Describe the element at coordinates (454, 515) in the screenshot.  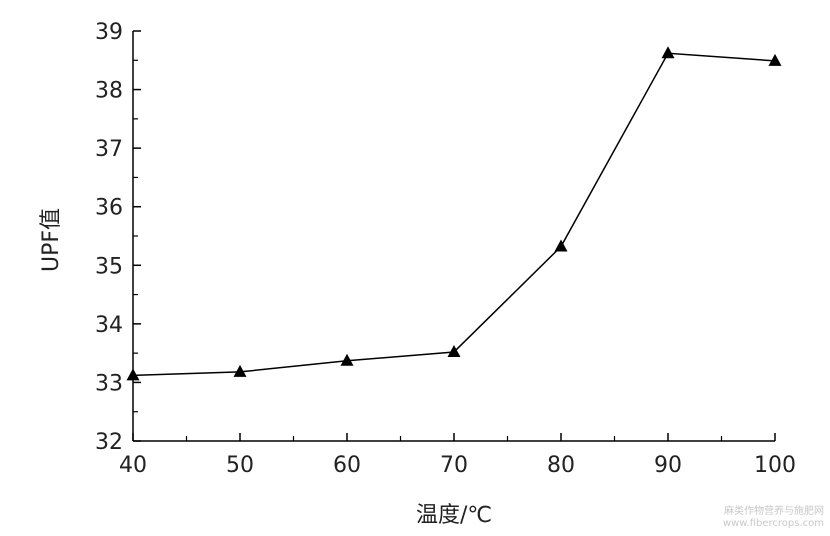
I see `x-axis-title: 温度/℃` at that location.